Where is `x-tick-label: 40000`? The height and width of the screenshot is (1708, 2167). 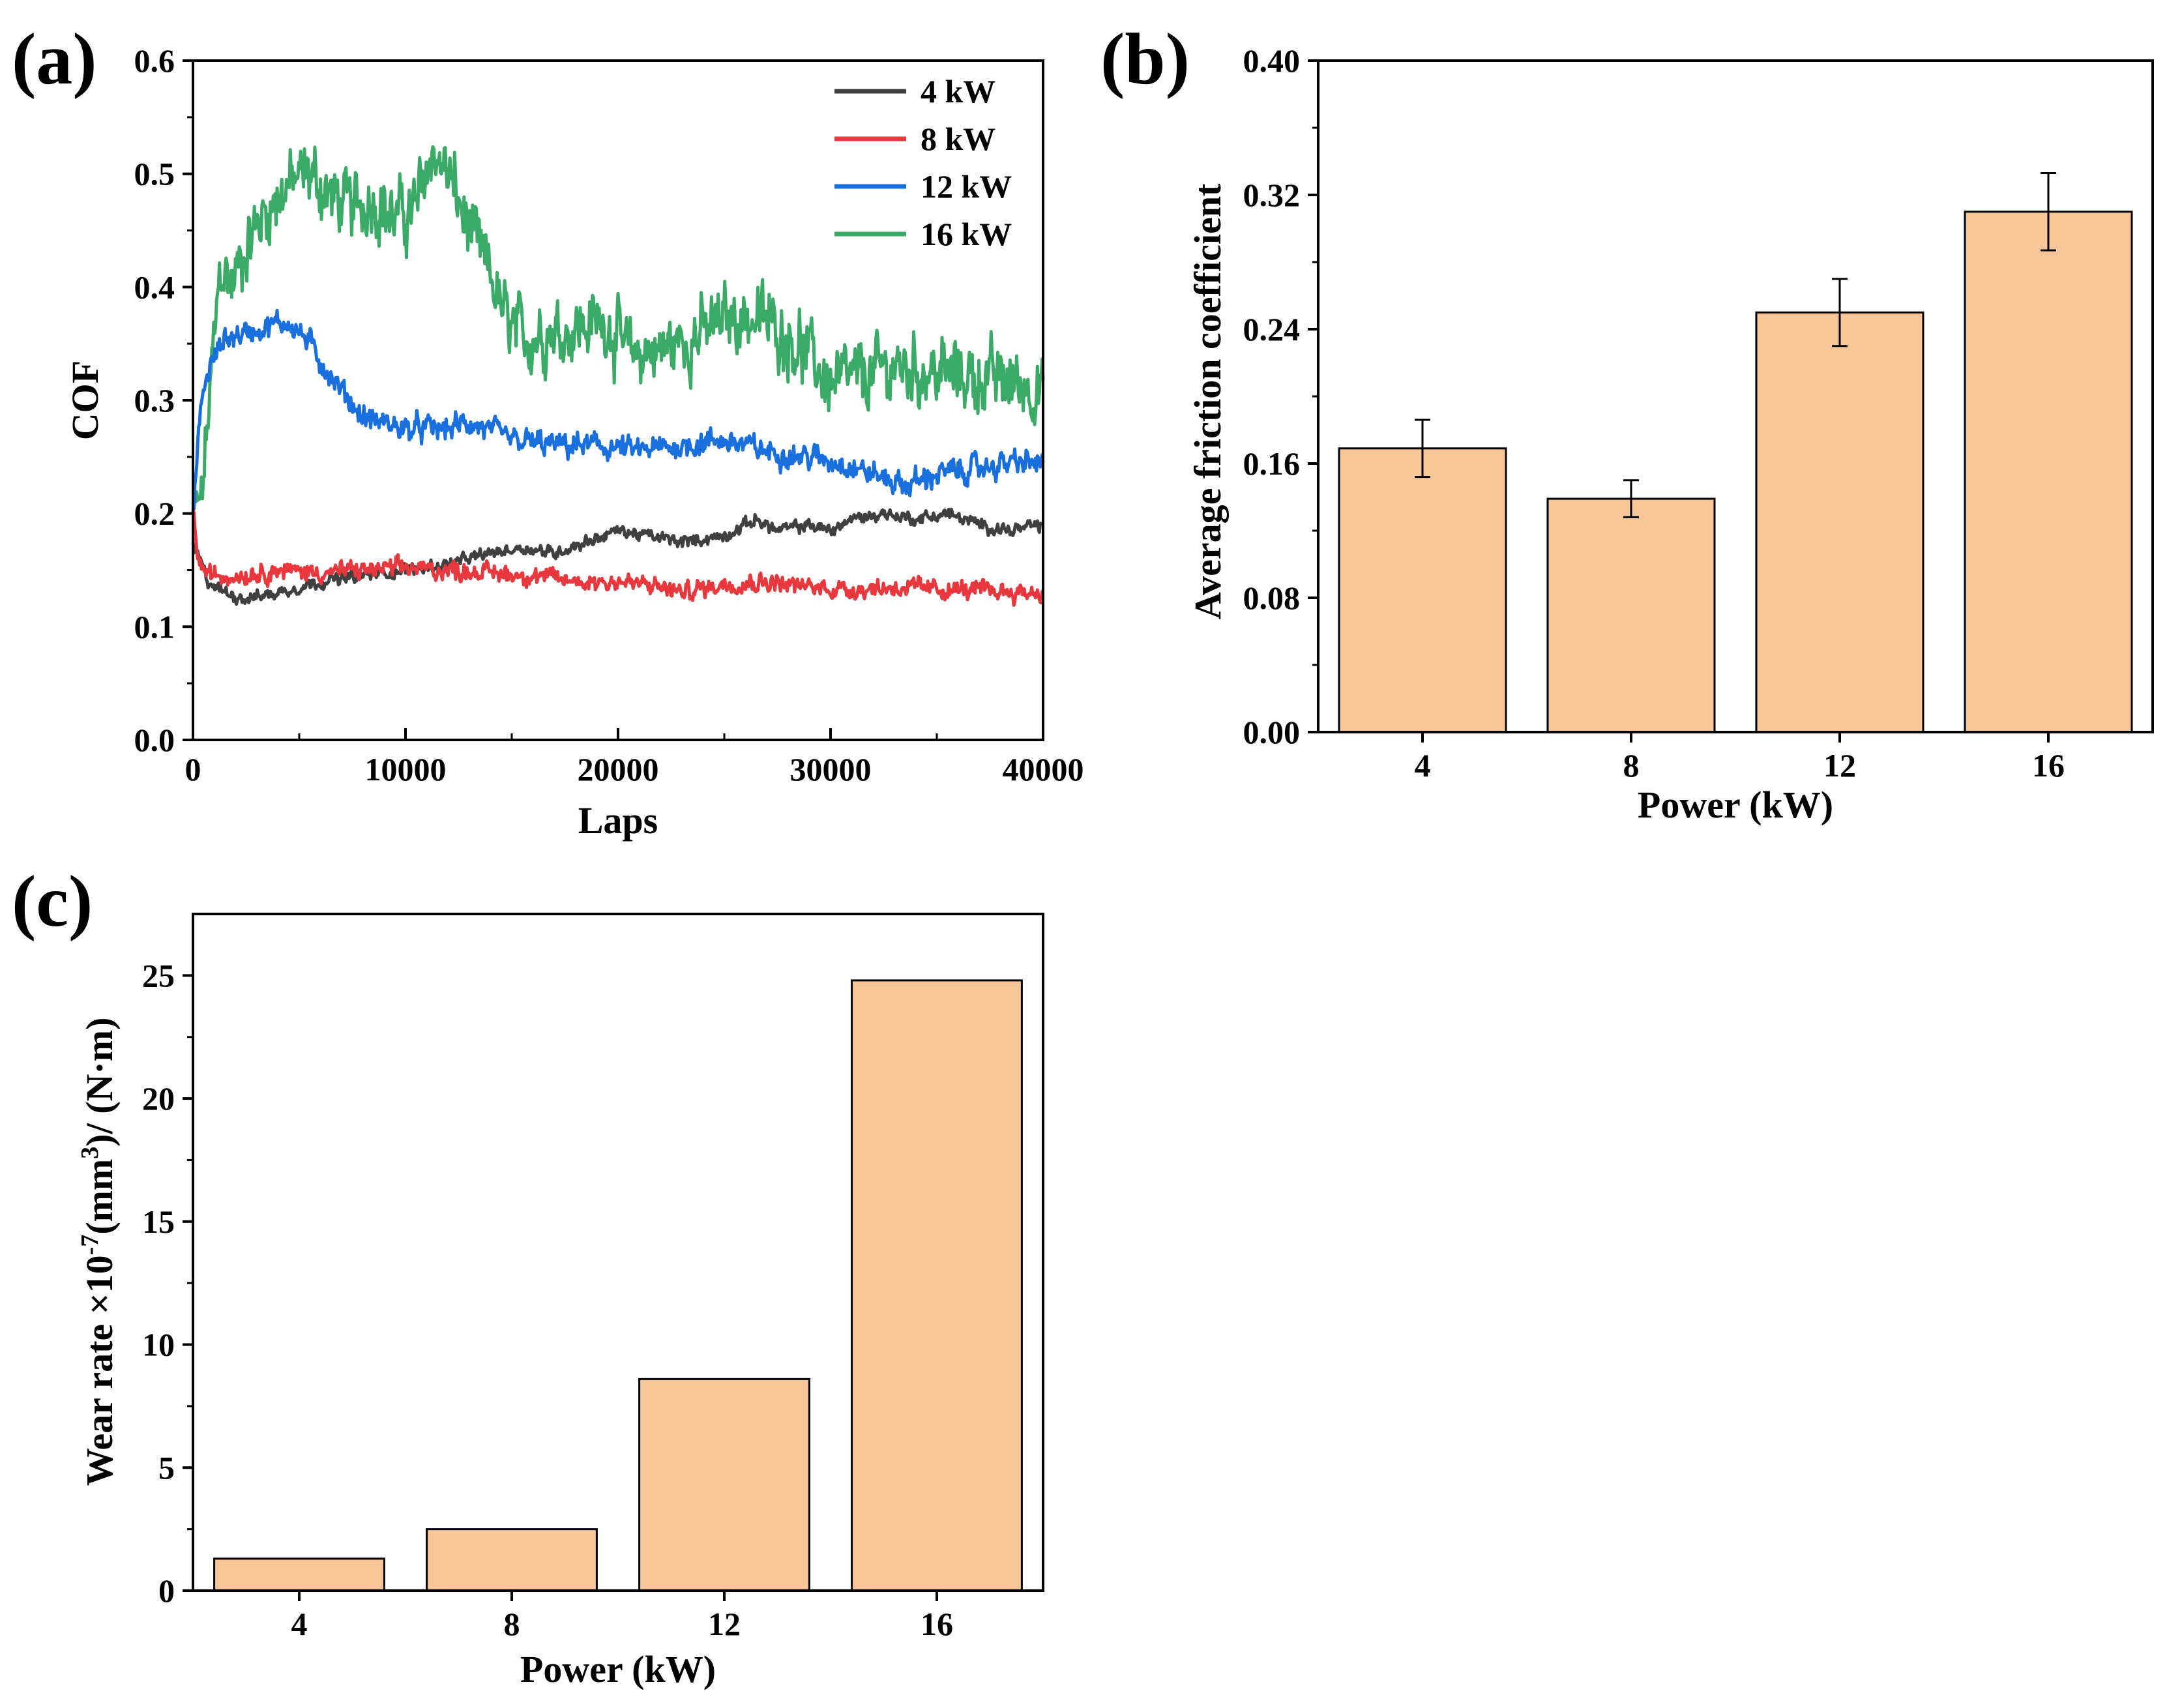 x-tick-label: 40000 is located at coordinates (1043, 769).